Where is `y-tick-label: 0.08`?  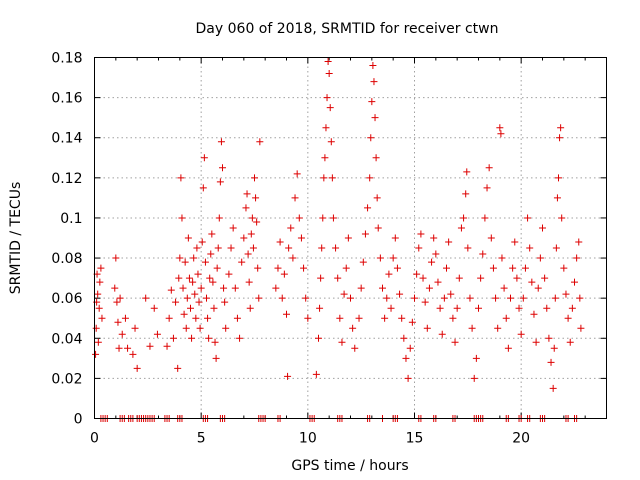
y-tick-label: 0.08 is located at coordinates (66, 259).